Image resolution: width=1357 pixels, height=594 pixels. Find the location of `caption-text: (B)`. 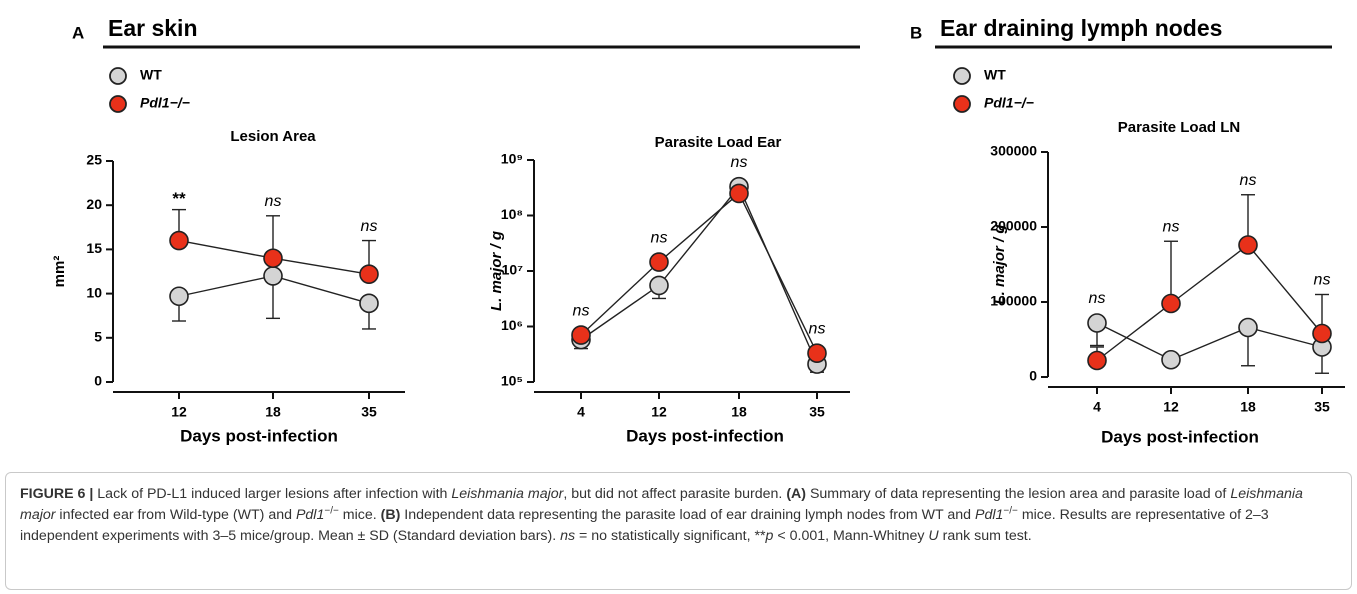

caption-text: (B) is located at coordinates (390, 515).